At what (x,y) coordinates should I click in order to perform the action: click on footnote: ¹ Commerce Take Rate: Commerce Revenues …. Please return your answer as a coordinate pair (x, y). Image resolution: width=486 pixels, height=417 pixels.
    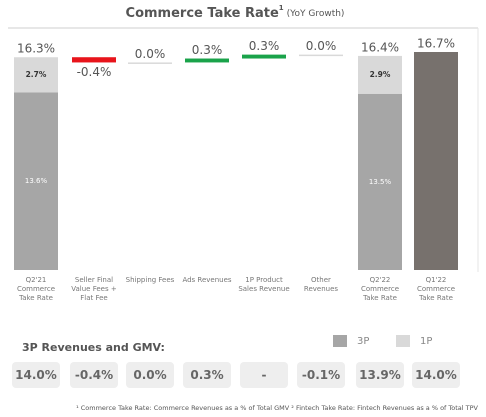
    Looking at the image, I should click on (277, 408).